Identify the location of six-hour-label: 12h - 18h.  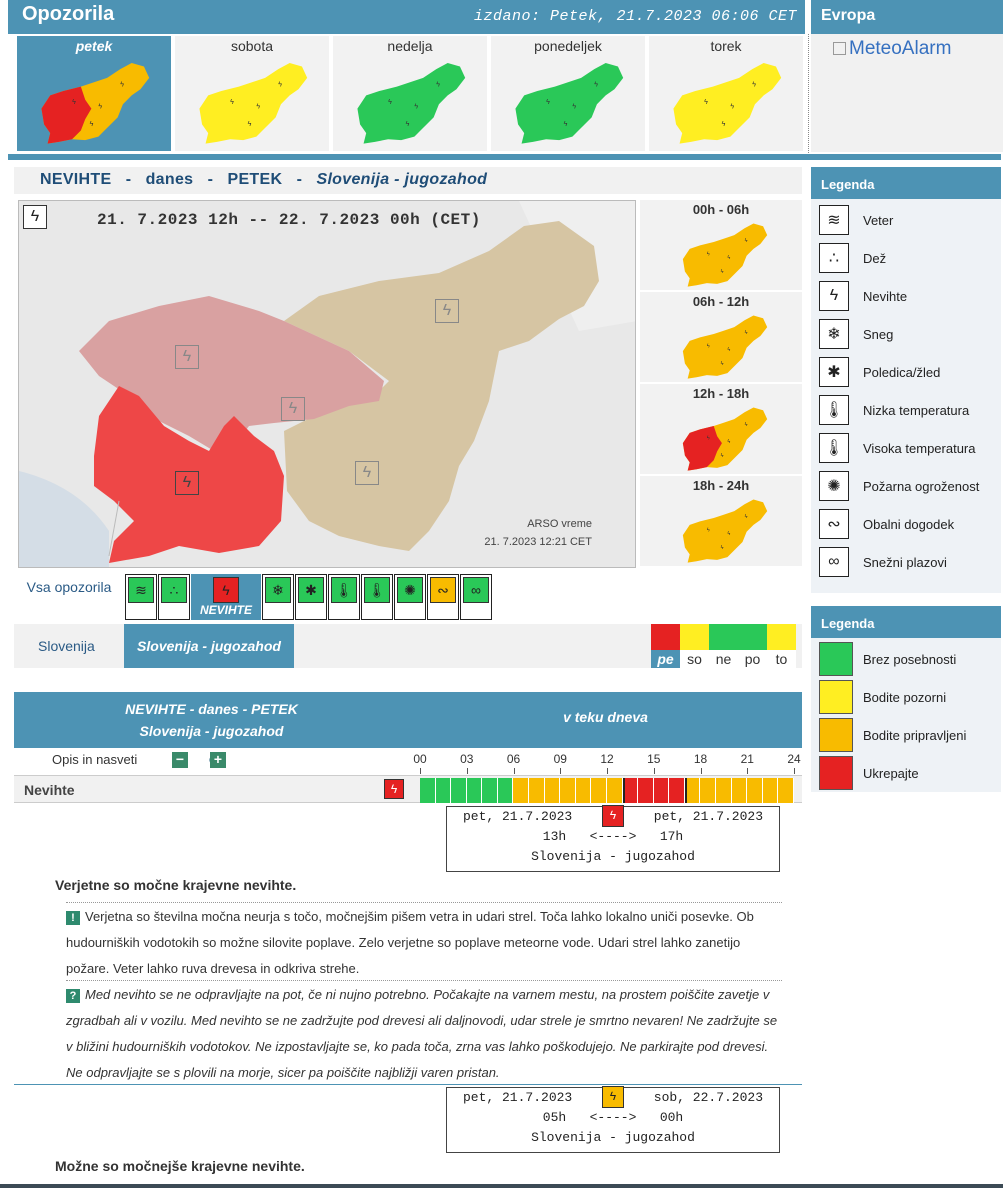
(721, 393).